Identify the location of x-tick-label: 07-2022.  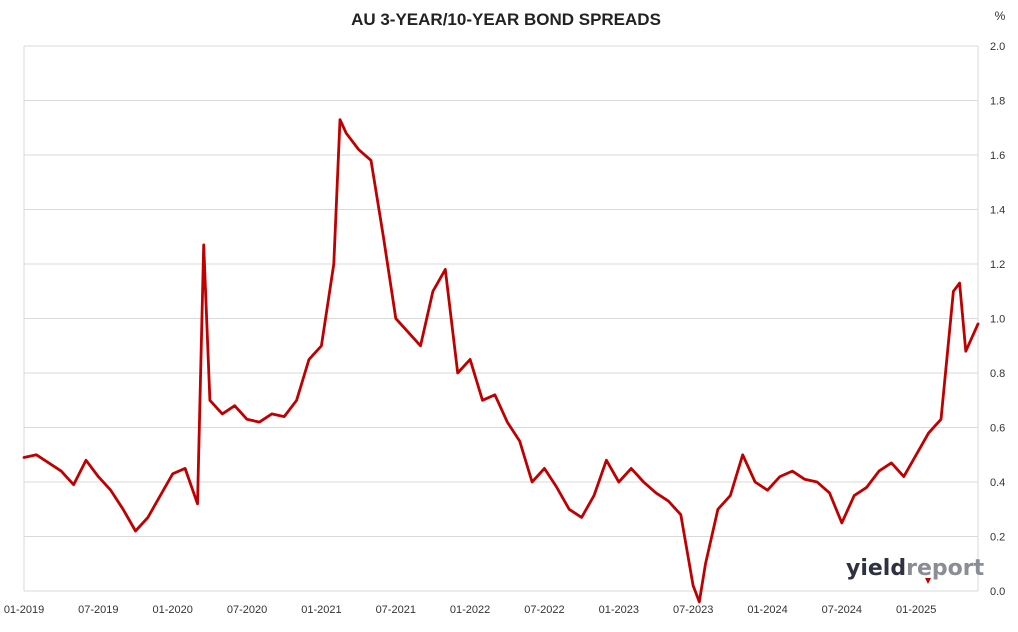
(544, 610).